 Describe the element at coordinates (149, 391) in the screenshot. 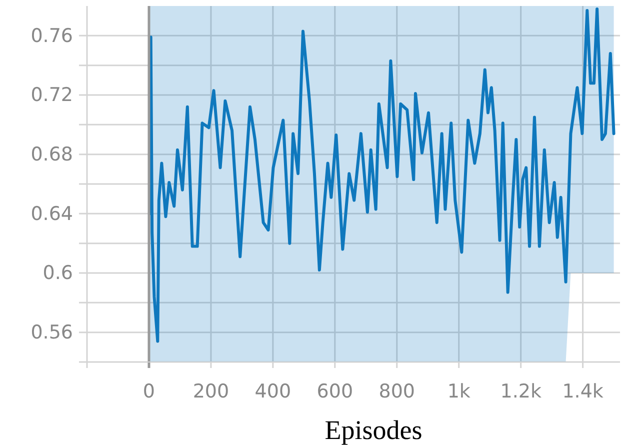

I see `x-tick-label: 0` at that location.